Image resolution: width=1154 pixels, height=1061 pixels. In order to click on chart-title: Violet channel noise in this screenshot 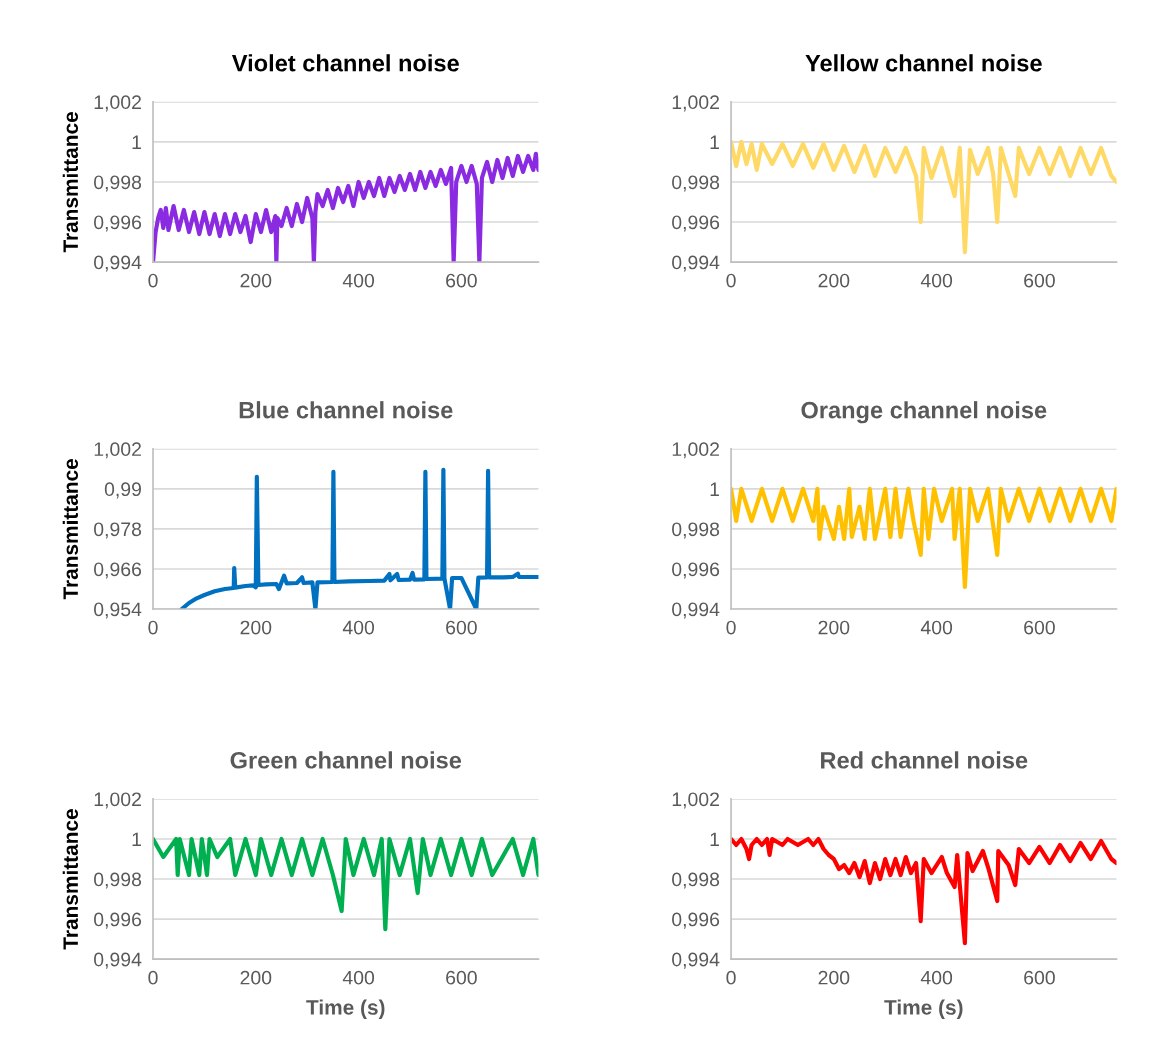, I will do `click(345, 63)`.